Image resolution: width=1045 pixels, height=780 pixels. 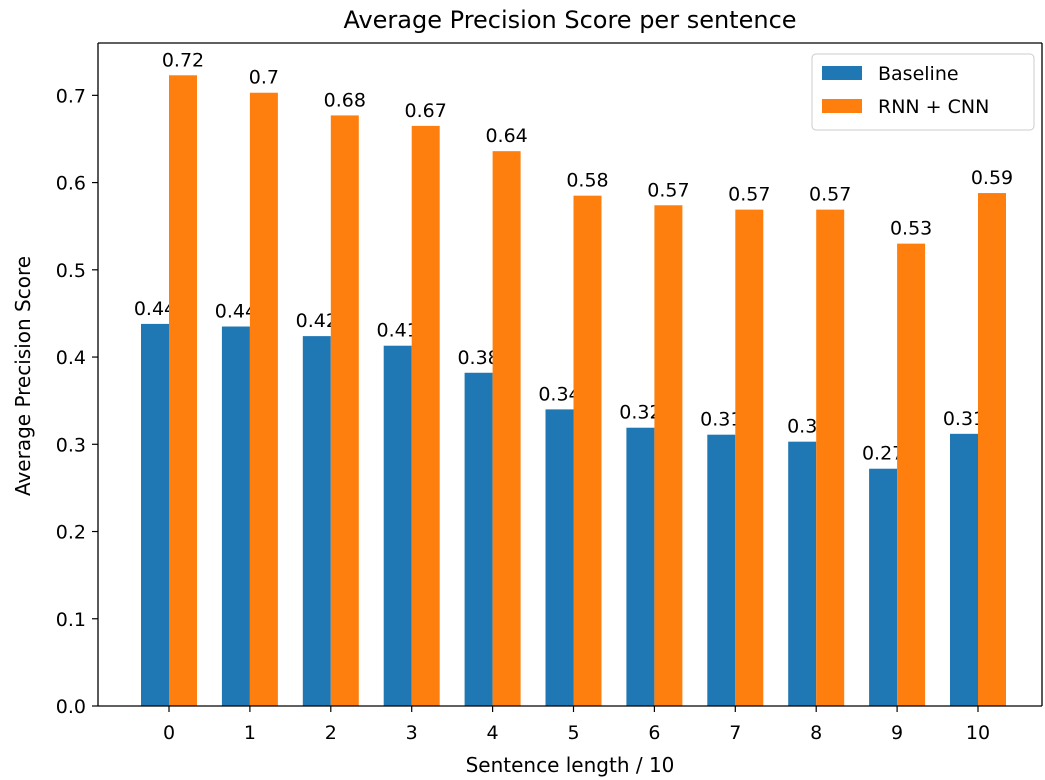 What do you see at coordinates (71, 707) in the screenshot?
I see `y-tick-label: 0.0` at bounding box center [71, 707].